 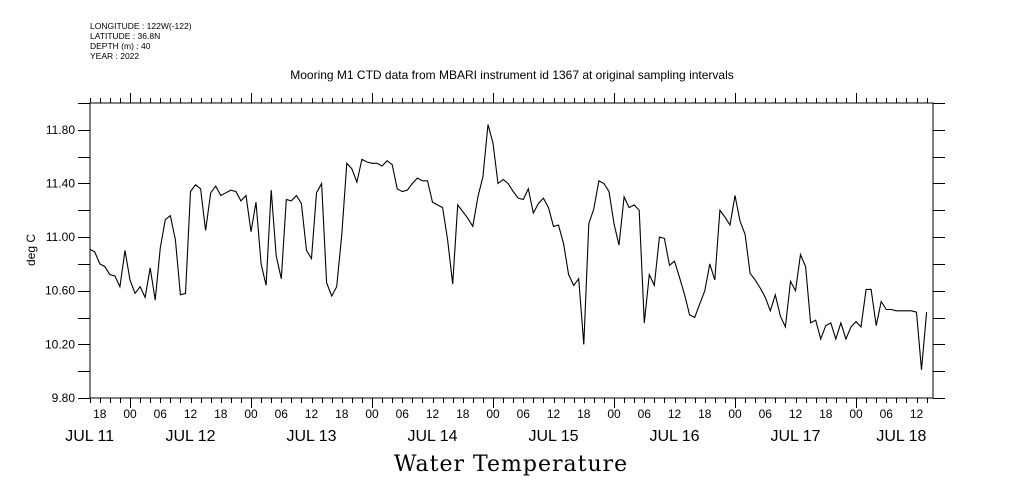 What do you see at coordinates (795, 436) in the screenshot?
I see `x-day-label: JUL 17` at bounding box center [795, 436].